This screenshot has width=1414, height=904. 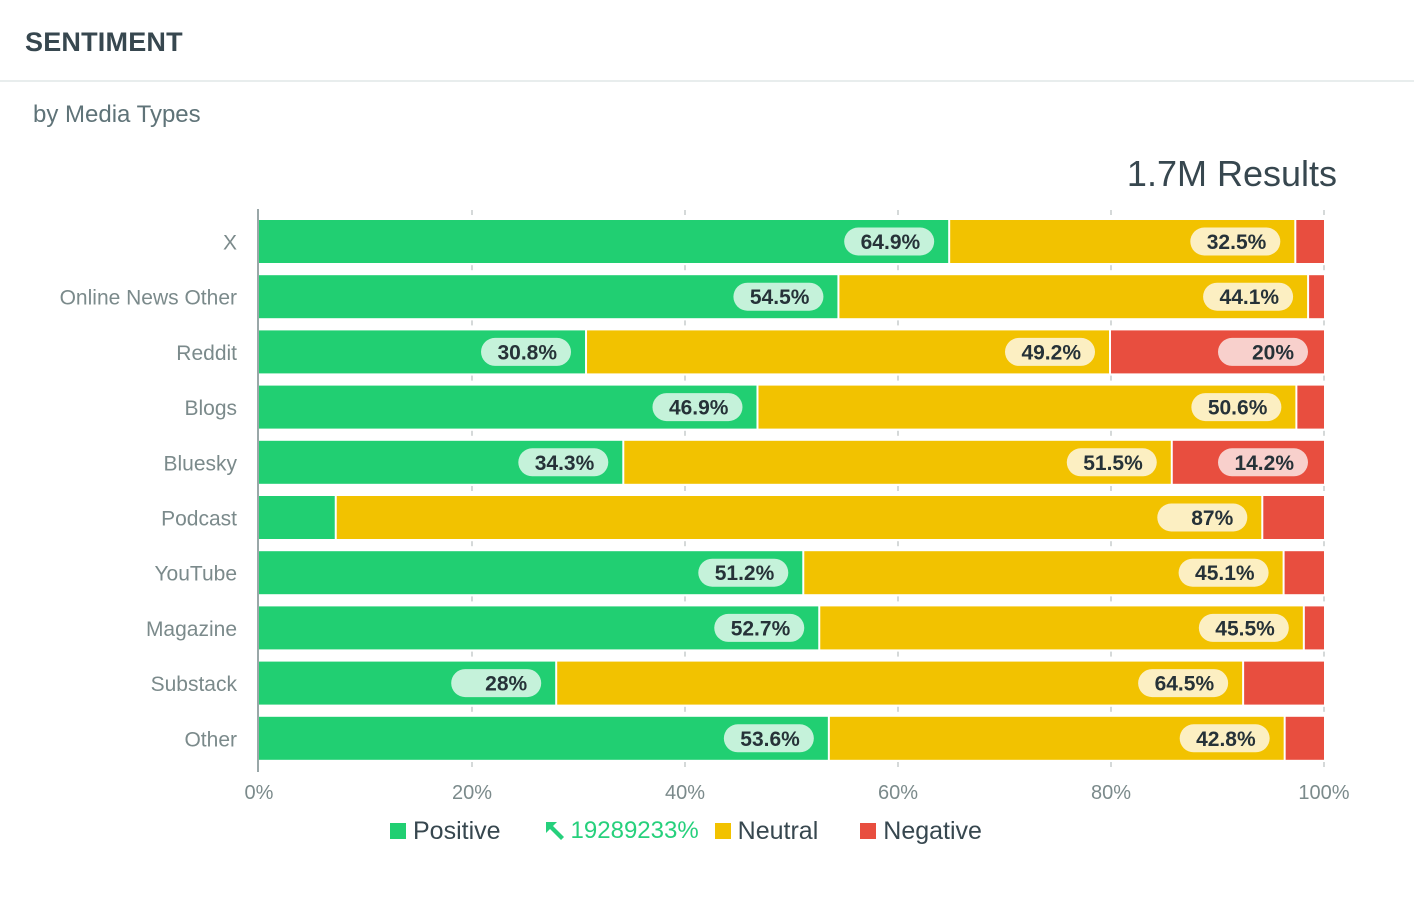 What do you see at coordinates (210, 739) in the screenshot?
I see `y-category-label: Other` at bounding box center [210, 739].